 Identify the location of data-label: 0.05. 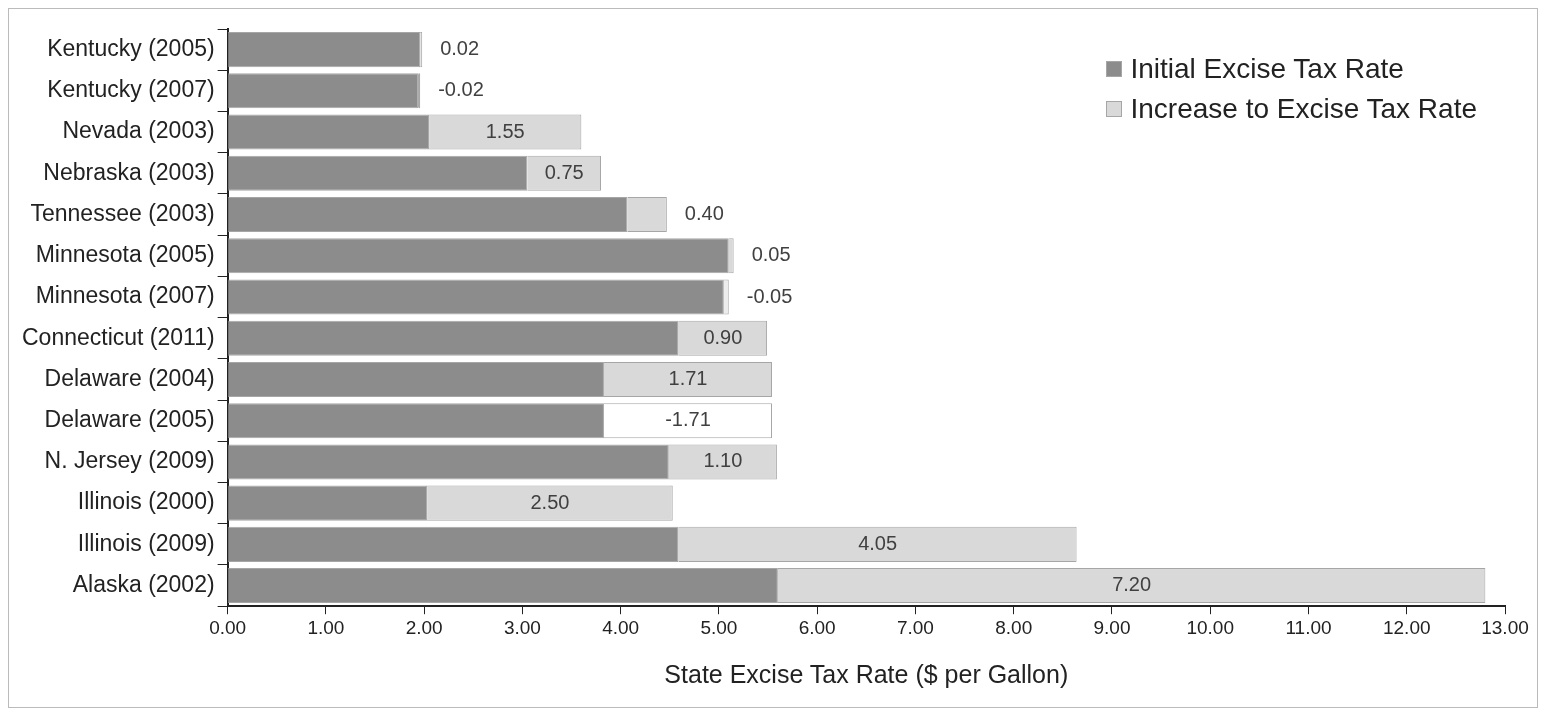
(771, 254).